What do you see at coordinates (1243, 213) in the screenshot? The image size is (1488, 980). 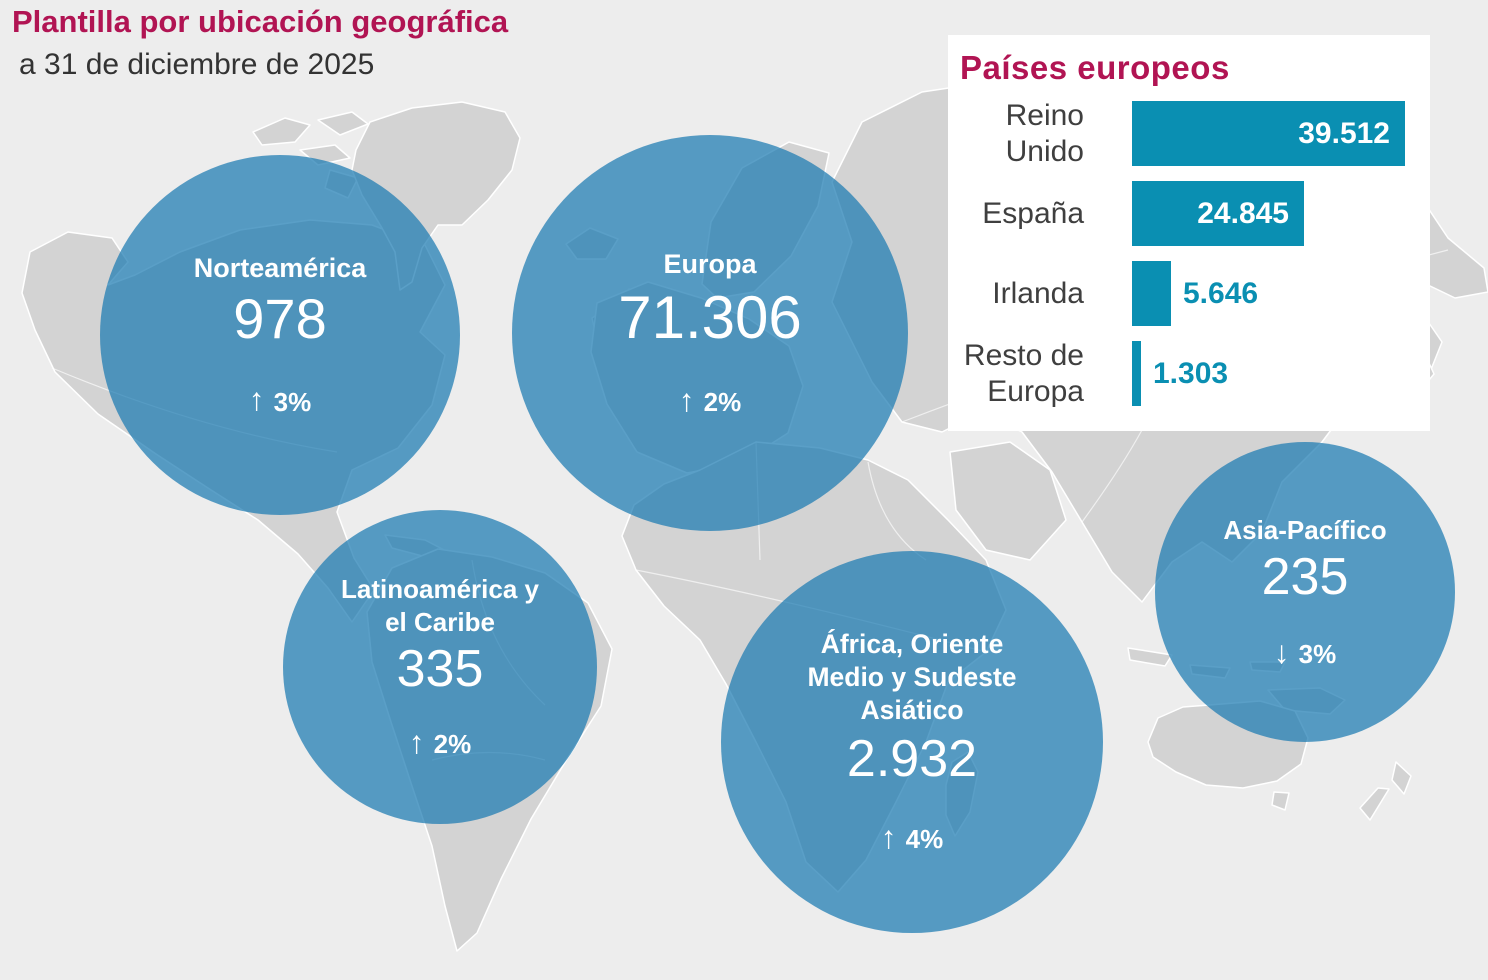 I see `bar-value-label: 24.845` at bounding box center [1243, 213].